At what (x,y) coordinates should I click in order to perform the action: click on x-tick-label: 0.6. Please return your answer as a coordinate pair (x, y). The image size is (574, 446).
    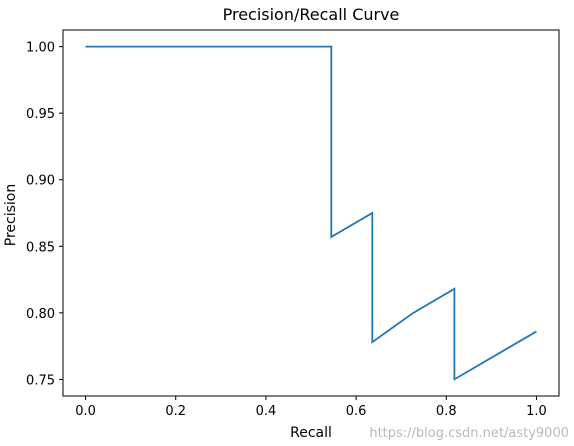
    Looking at the image, I should click on (356, 411).